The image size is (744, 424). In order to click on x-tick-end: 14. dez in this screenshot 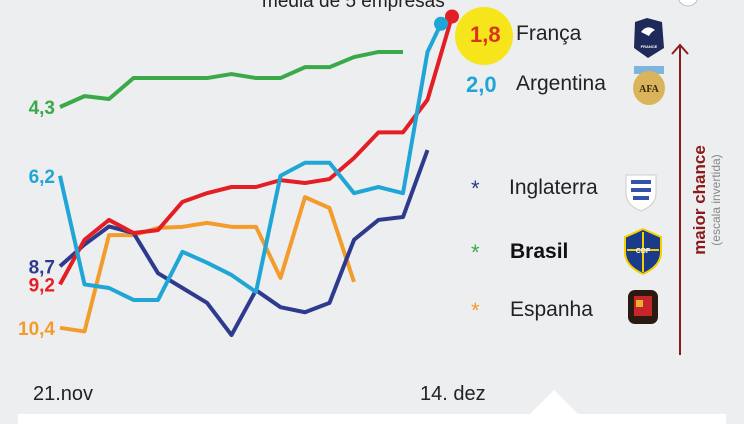, I will do `click(453, 394)`.